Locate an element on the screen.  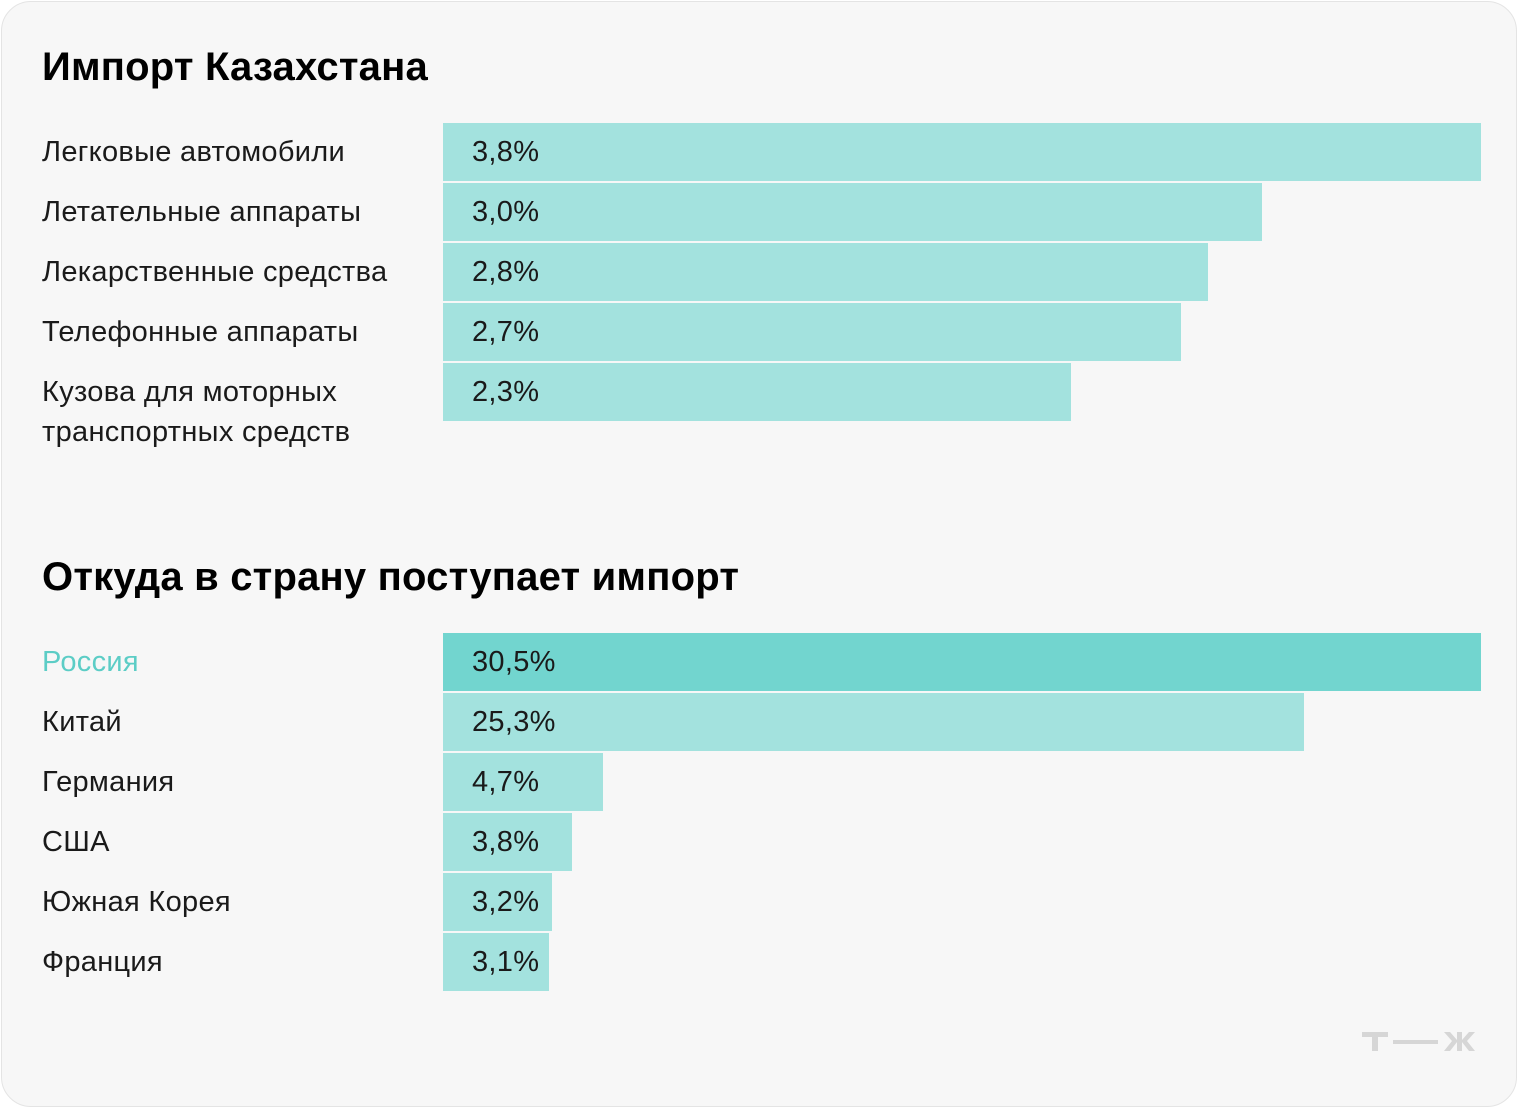
category-label: Телефонные аппараты is located at coordinates (200, 332).